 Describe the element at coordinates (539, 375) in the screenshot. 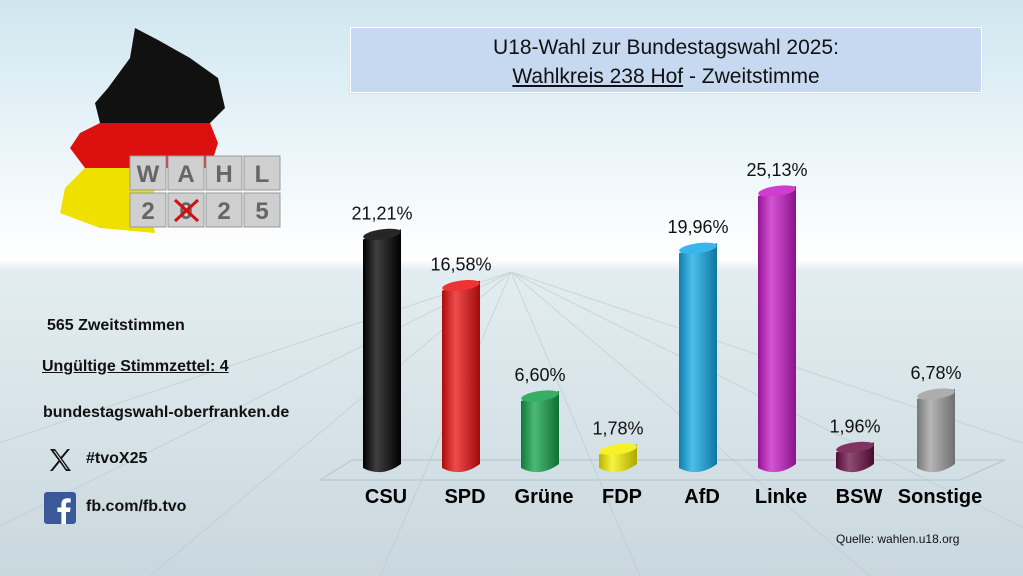

I see `value-label: 6,60%` at that location.